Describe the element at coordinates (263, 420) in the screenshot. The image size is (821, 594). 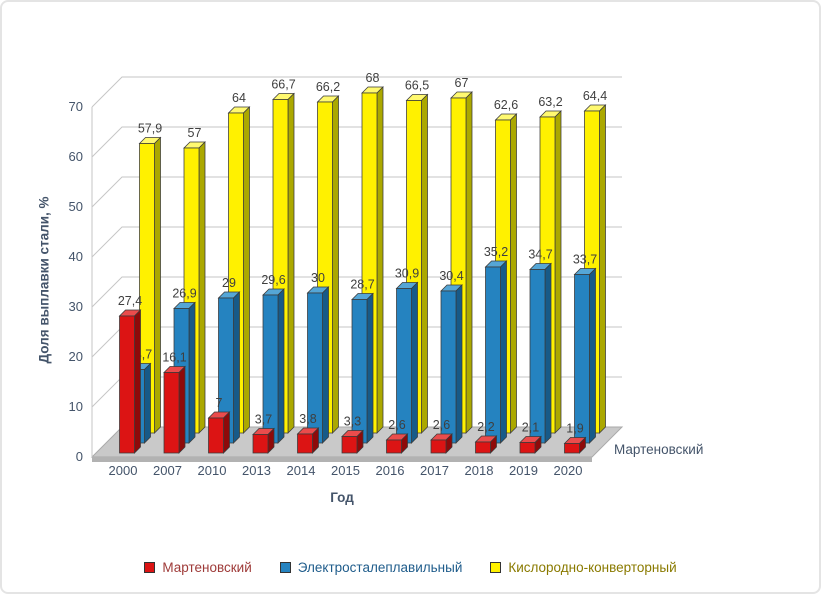
I see `bar-data-label: 3,7` at that location.